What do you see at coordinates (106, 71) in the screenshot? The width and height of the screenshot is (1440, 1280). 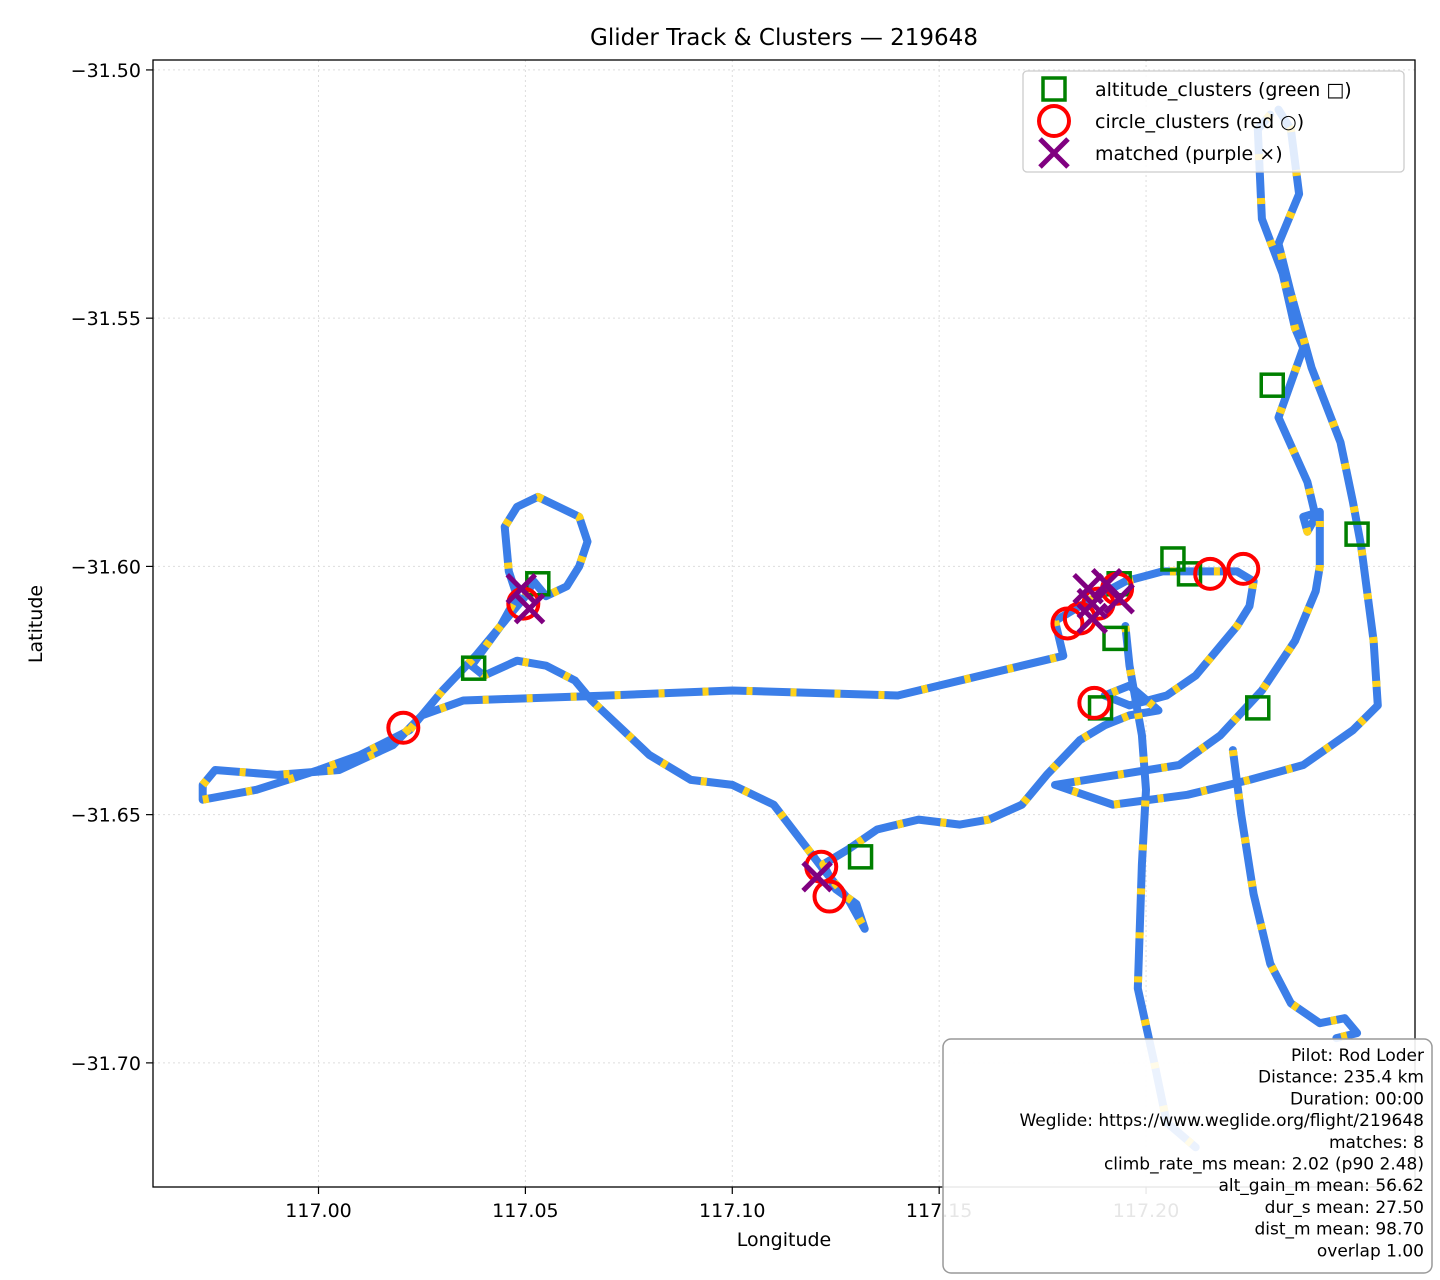 I see `y-tick-label: −31.50` at bounding box center [106, 71].